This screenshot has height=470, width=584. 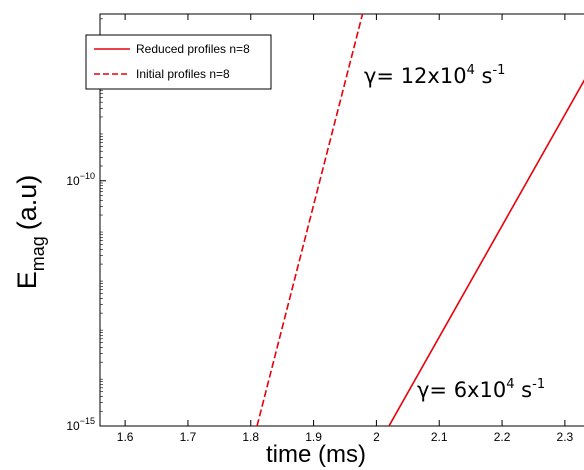 I want to click on y-tick-label: 10−10, so click(x=80, y=179).